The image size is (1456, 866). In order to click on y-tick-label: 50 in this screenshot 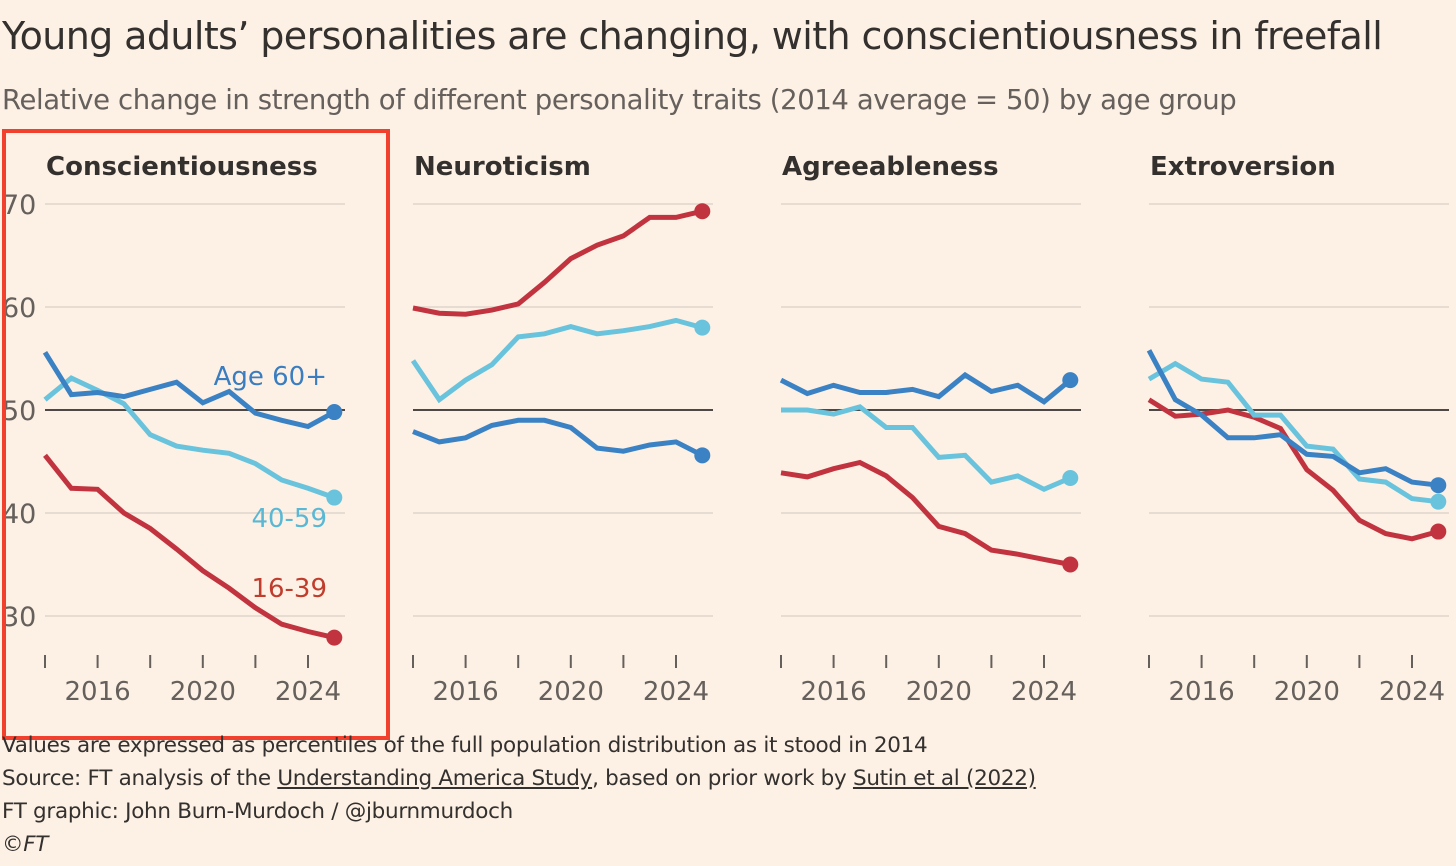, I will do `click(19, 411)`.